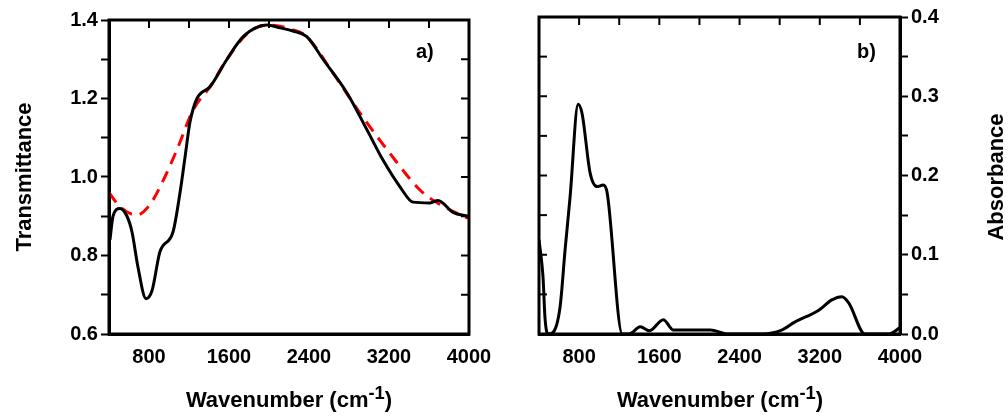 The height and width of the screenshot is (420, 1008). What do you see at coordinates (24, 177) in the screenshot?
I see `y-axis-title: Transmittance` at bounding box center [24, 177].